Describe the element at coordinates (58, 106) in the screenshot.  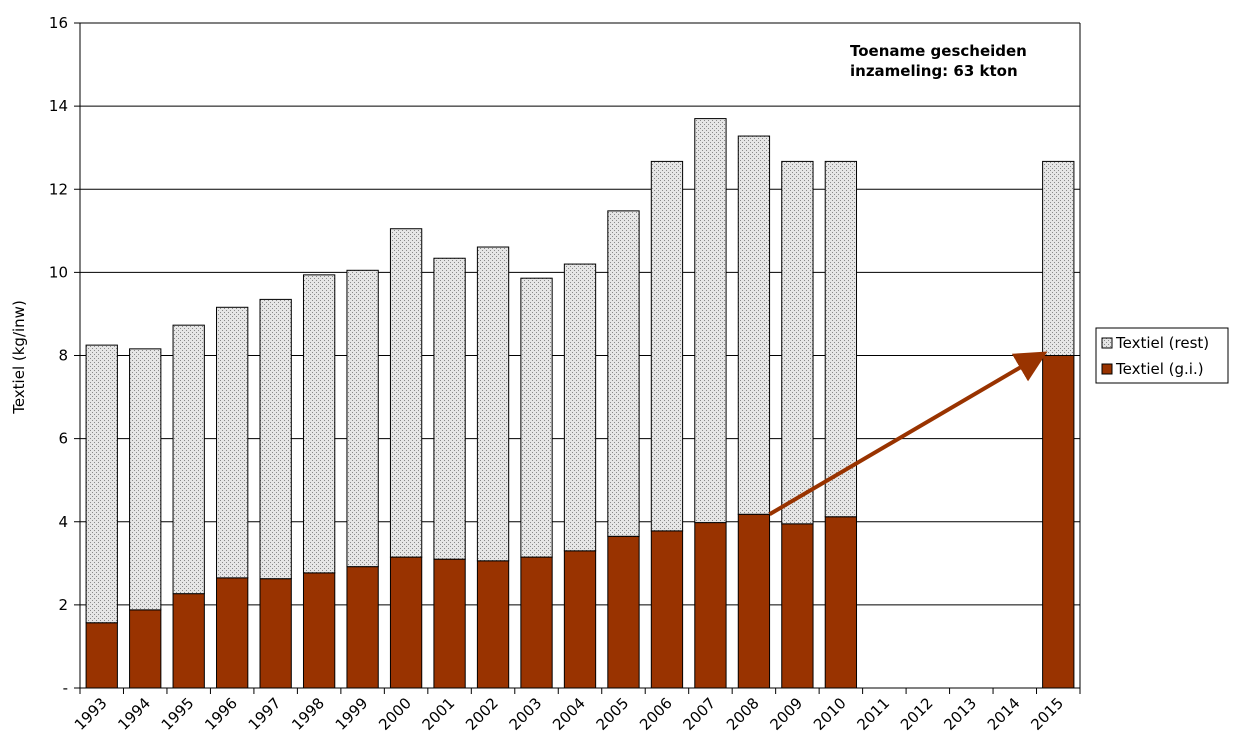
I see `y-tick-label: 14` at that location.